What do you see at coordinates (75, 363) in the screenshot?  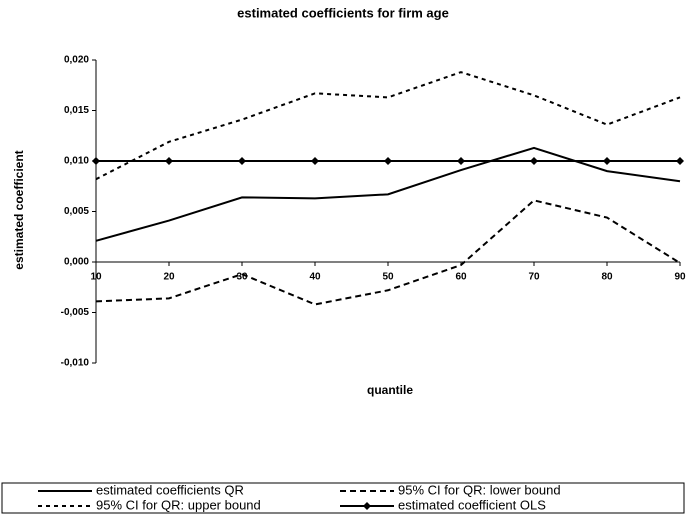 I see `y-tick-label: -0,010` at bounding box center [75, 363].